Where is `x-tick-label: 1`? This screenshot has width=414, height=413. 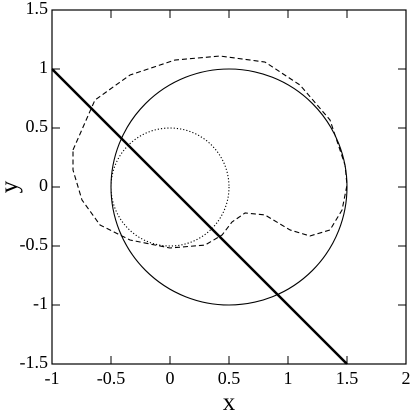 x-tick-label: 1 is located at coordinates (288, 378).